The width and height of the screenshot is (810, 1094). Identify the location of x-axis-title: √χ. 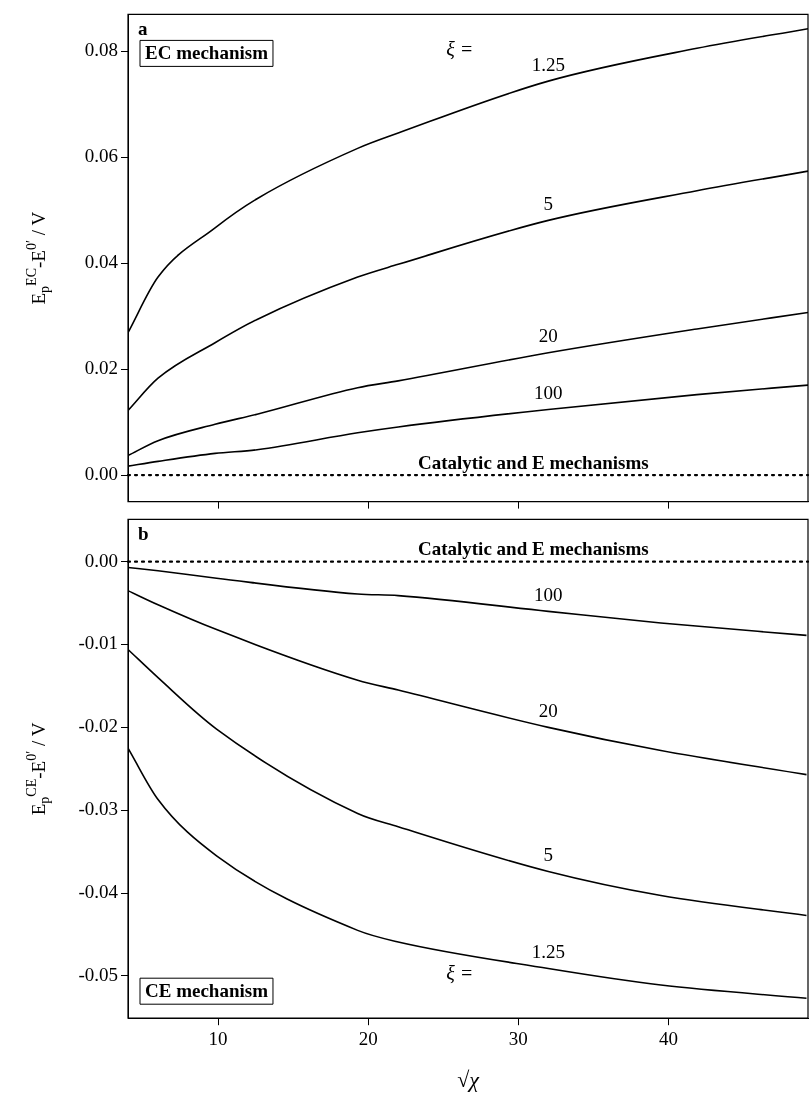
(469, 1079).